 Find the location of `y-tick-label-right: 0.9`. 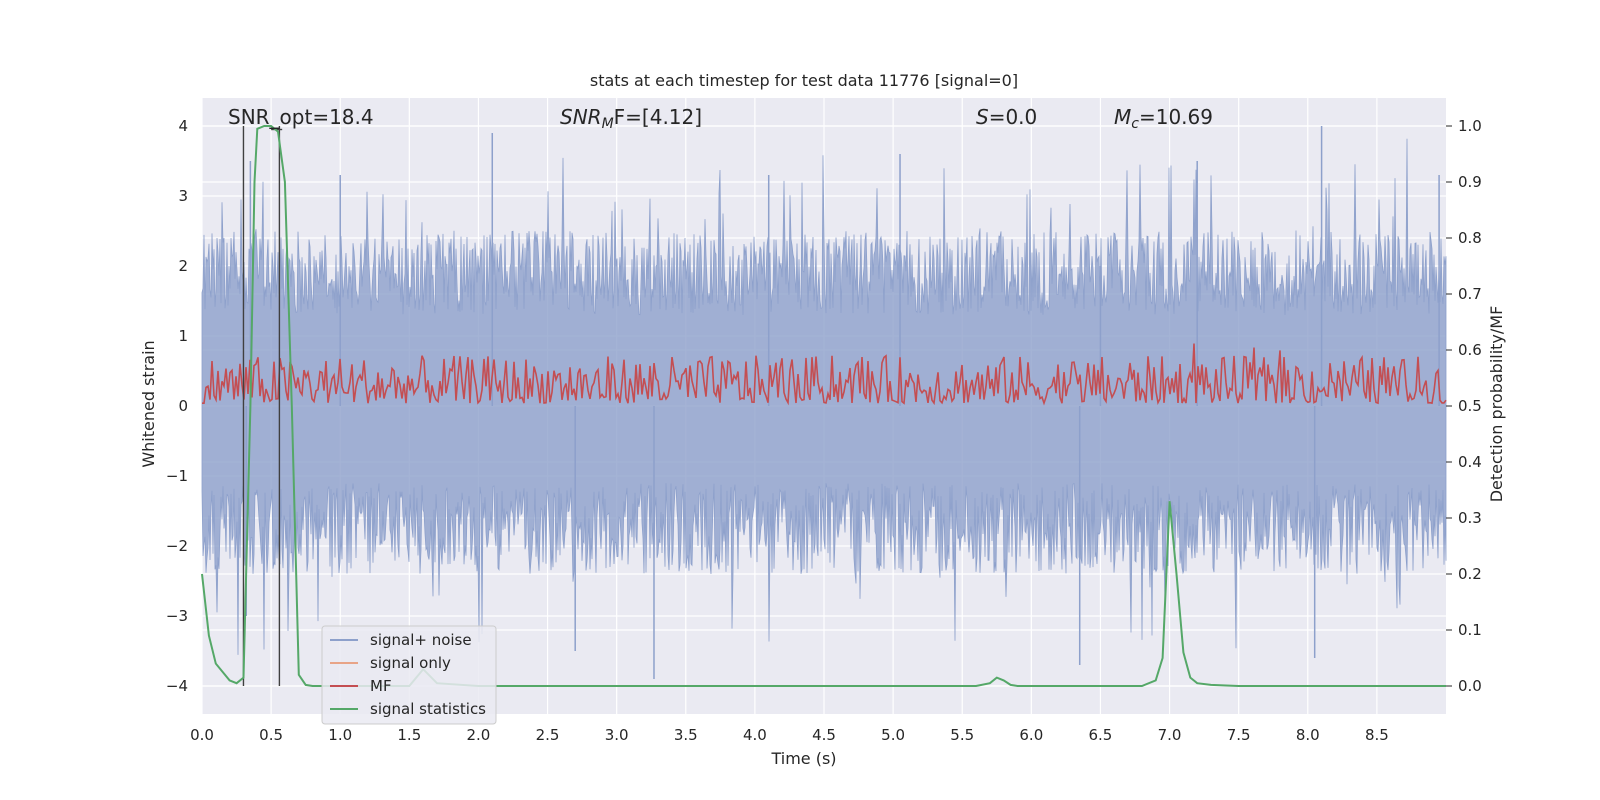

y-tick-label-right: 0.9 is located at coordinates (1470, 182).